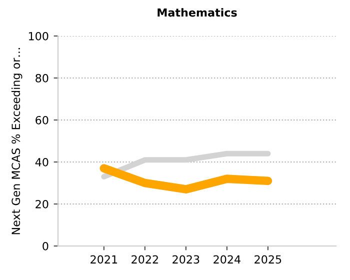  Describe the element at coordinates (38, 36) in the screenshot. I see `y-tick-label: 100` at that location.